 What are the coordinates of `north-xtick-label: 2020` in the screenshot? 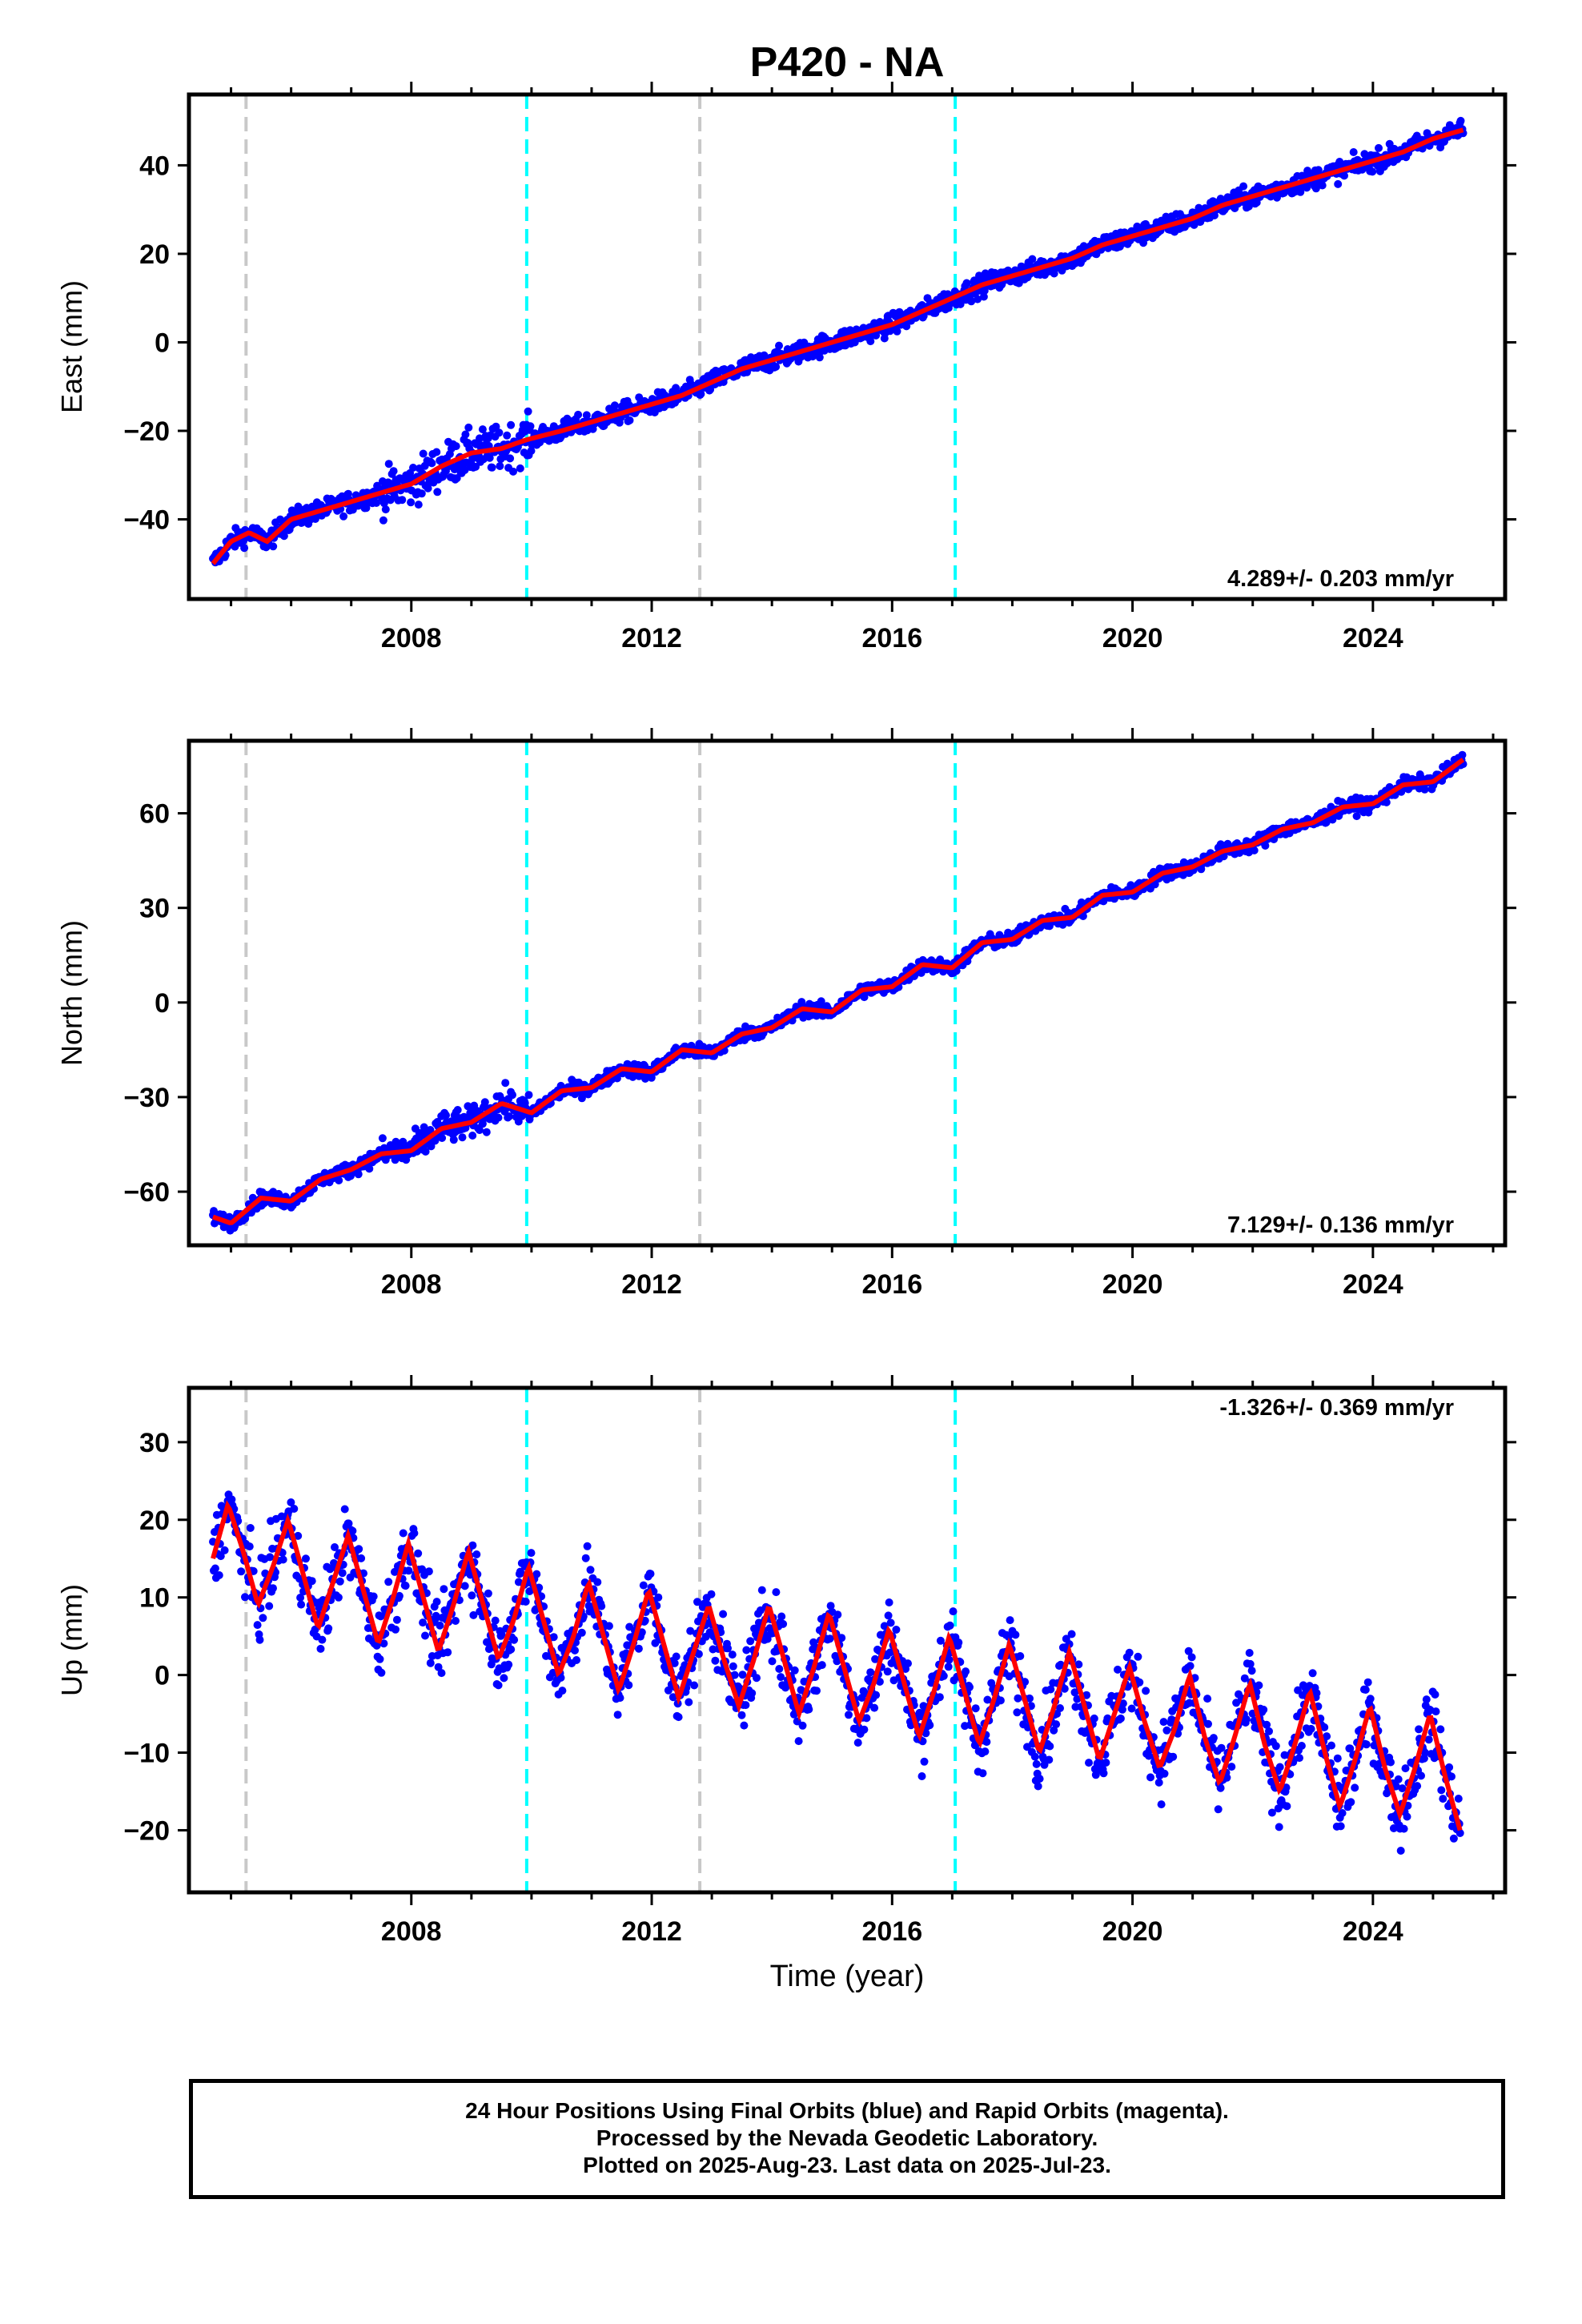 It's located at (1133, 1284).